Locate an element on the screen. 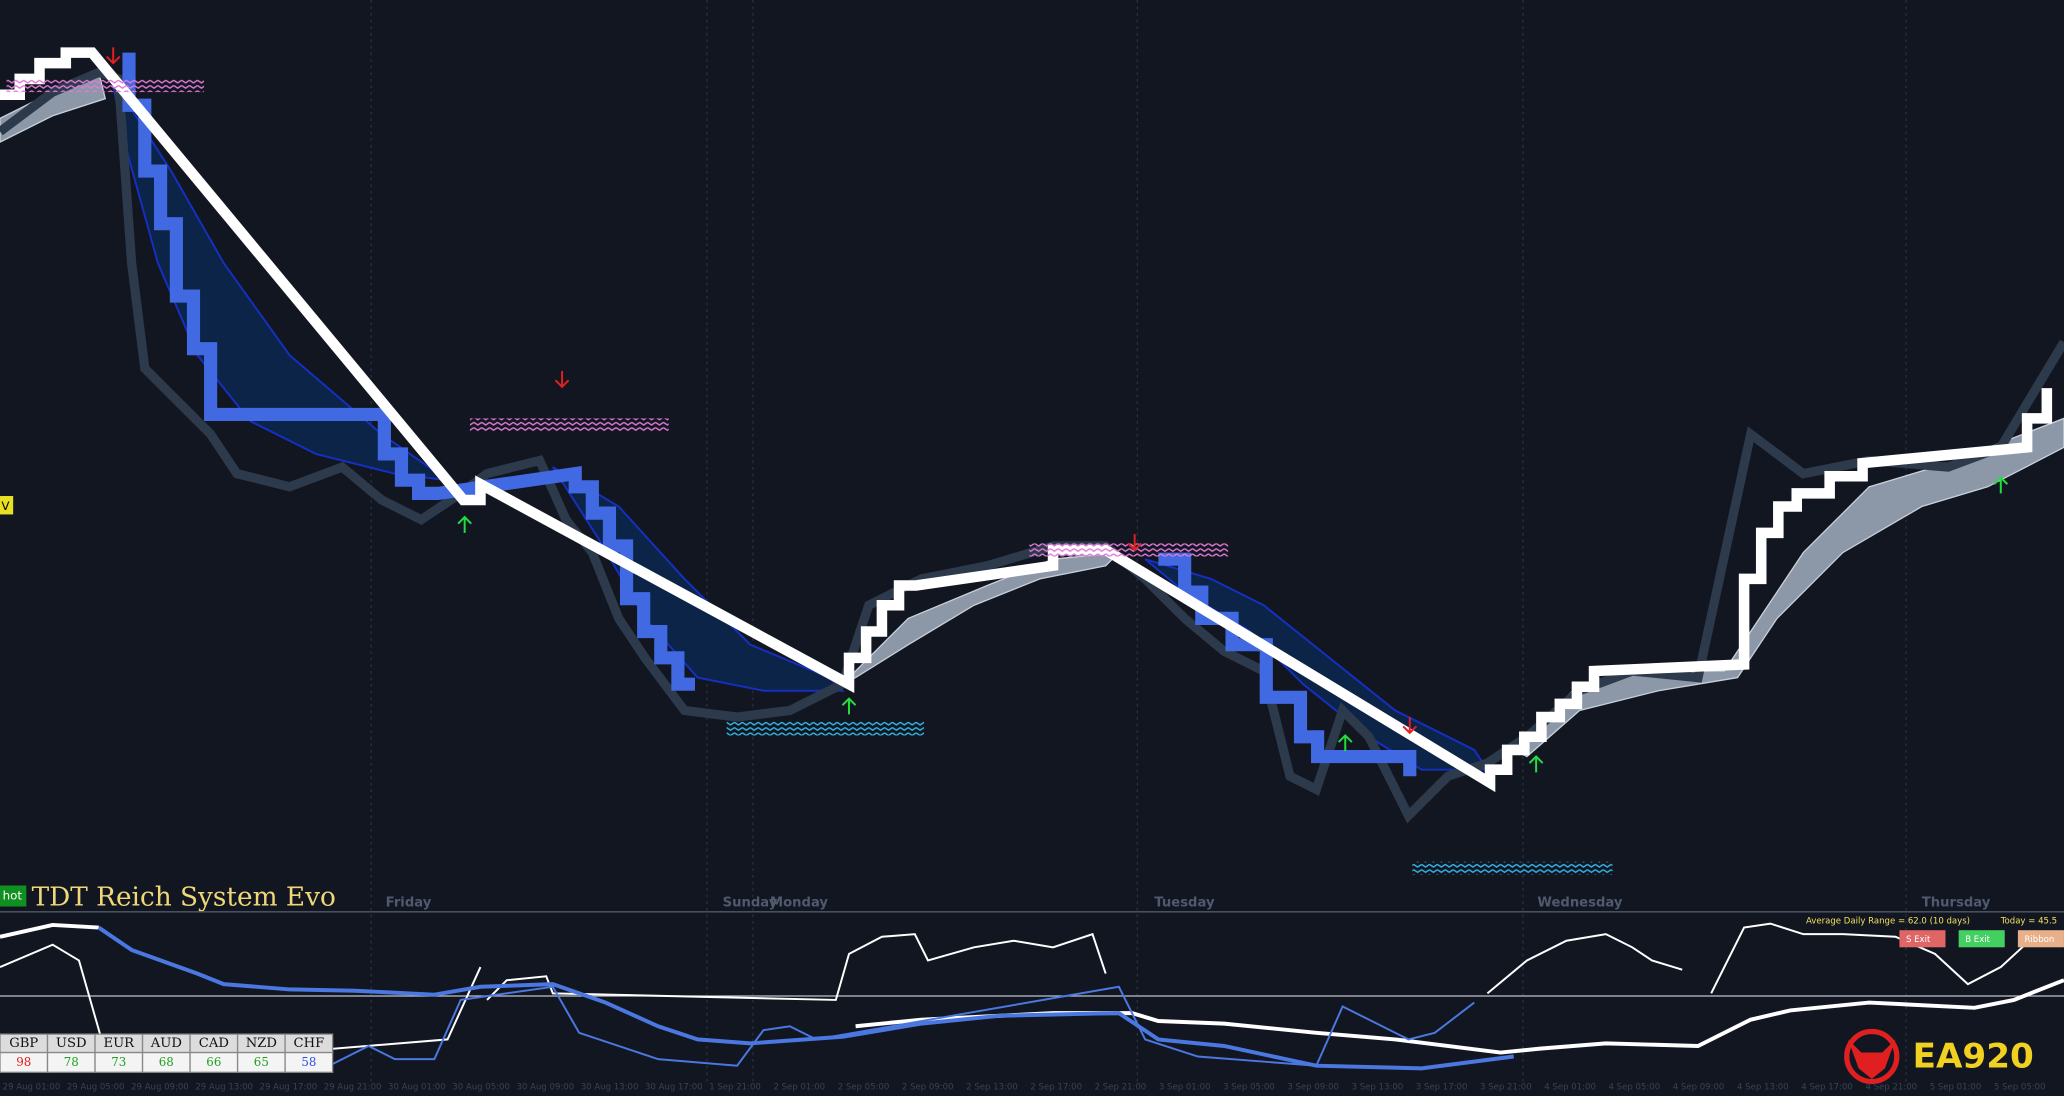 The width and height of the screenshot is (2064, 1096). time-label: 3 Sep 01:00 is located at coordinates (1185, 1087).